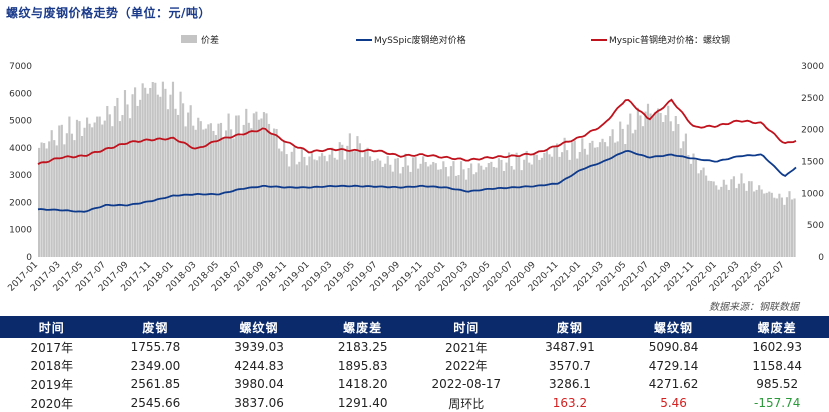 The width and height of the screenshot is (829, 412). What do you see at coordinates (155, 365) in the screenshot?
I see `table-cell: 2349.00` at bounding box center [155, 365].